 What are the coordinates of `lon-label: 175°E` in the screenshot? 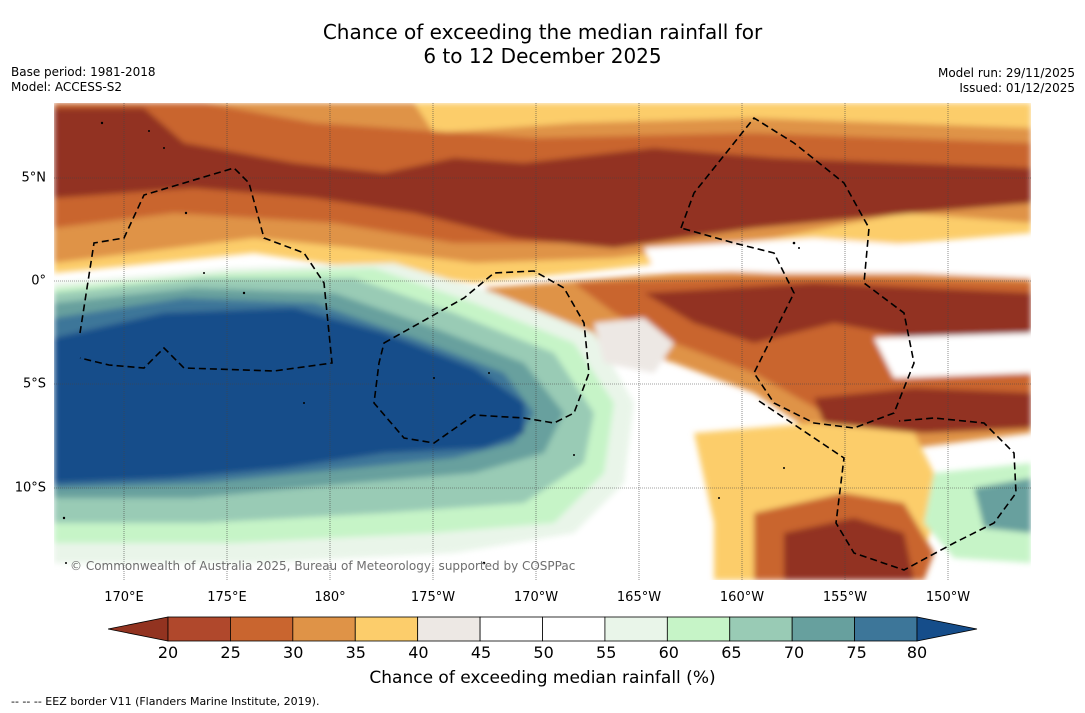 It's located at (227, 597).